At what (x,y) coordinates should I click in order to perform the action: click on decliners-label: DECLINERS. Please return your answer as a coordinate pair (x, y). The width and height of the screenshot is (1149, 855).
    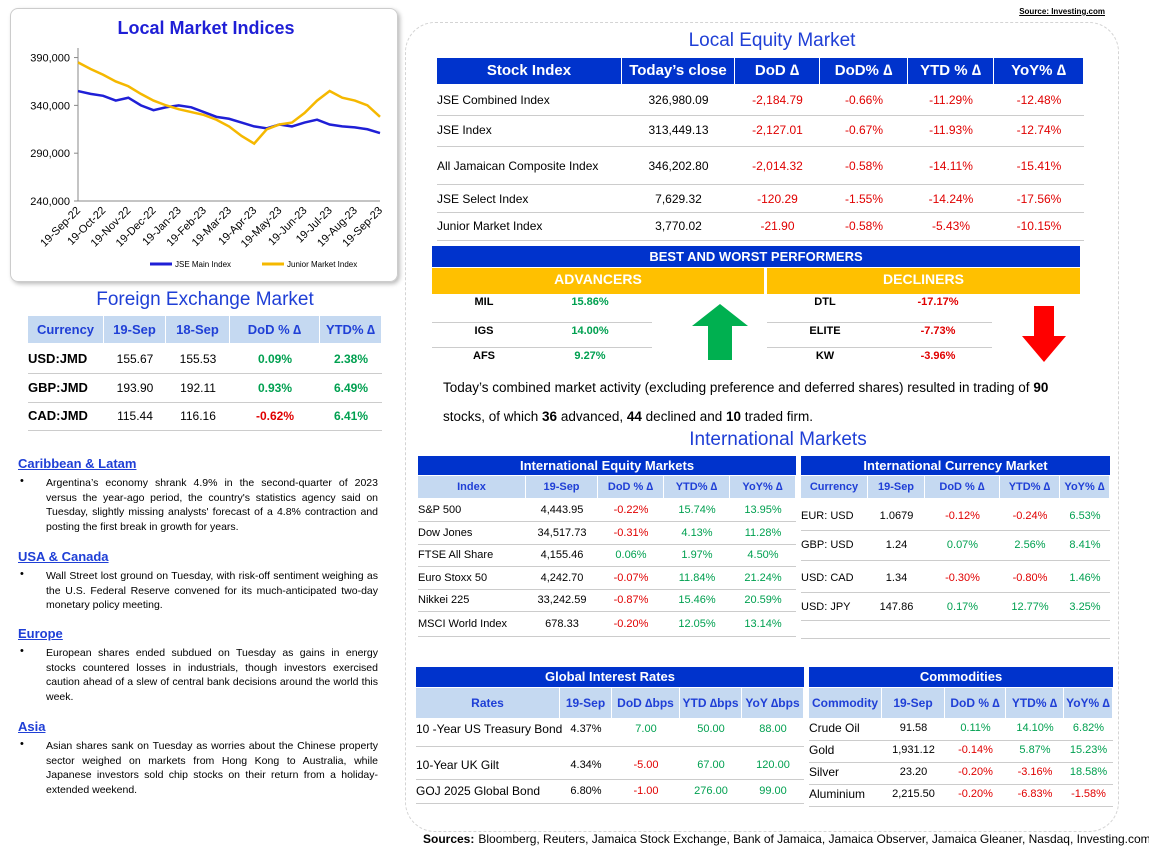
    Looking at the image, I should click on (923, 281).